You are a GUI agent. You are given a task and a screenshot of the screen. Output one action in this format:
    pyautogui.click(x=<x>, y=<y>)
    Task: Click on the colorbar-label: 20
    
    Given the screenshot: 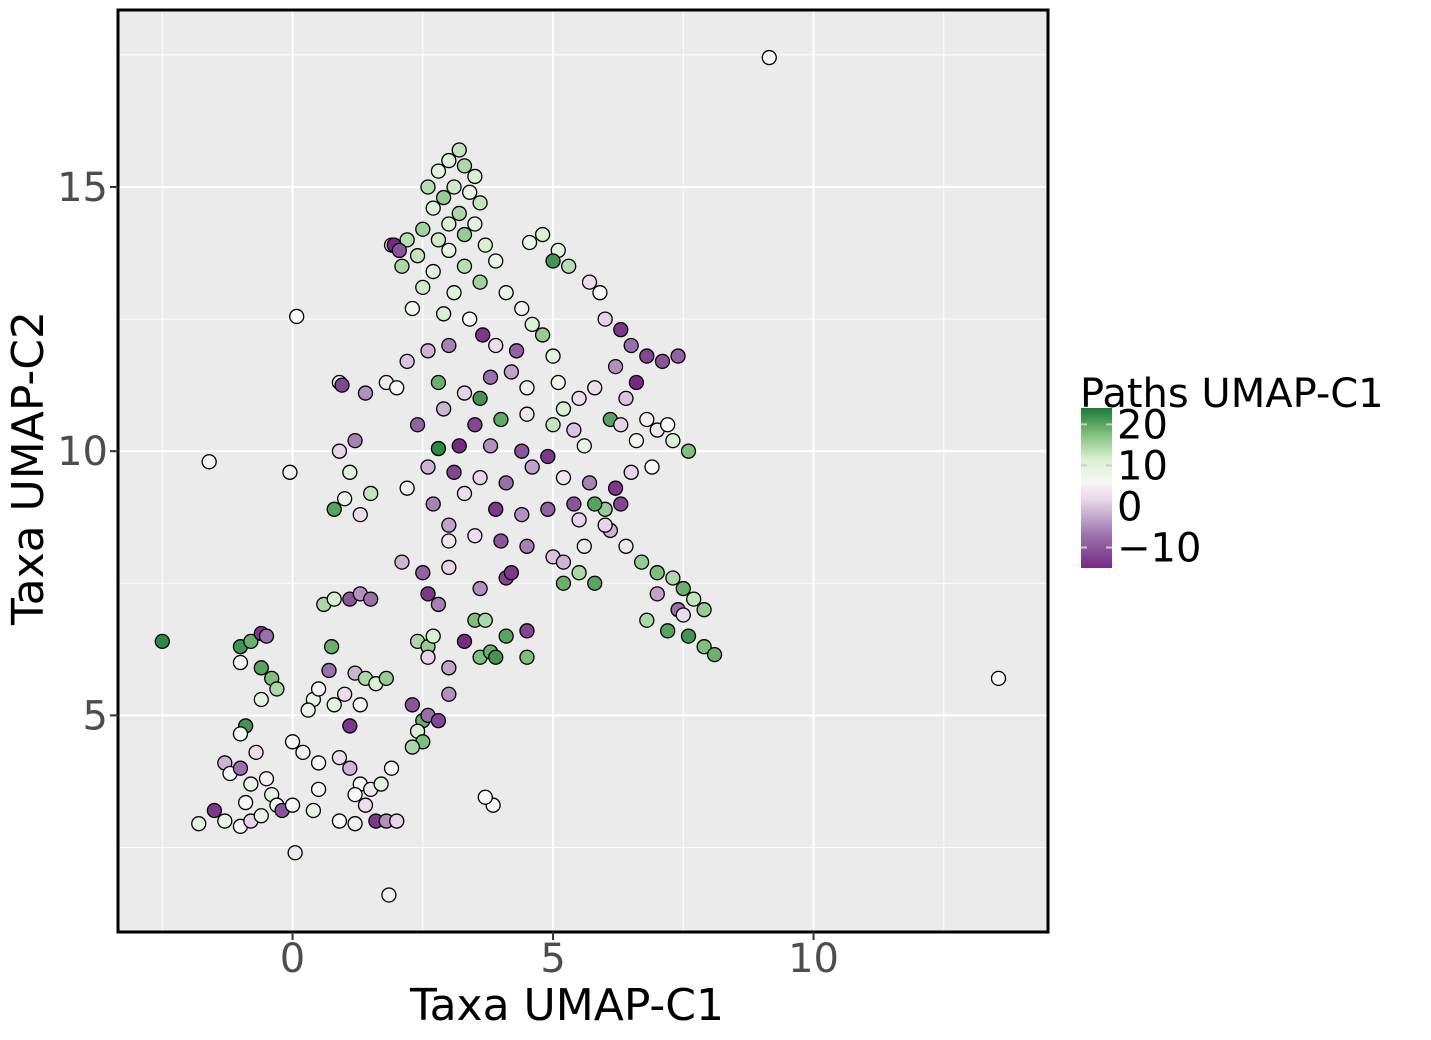 What is the action you would take?
    pyautogui.click(x=1142, y=425)
    